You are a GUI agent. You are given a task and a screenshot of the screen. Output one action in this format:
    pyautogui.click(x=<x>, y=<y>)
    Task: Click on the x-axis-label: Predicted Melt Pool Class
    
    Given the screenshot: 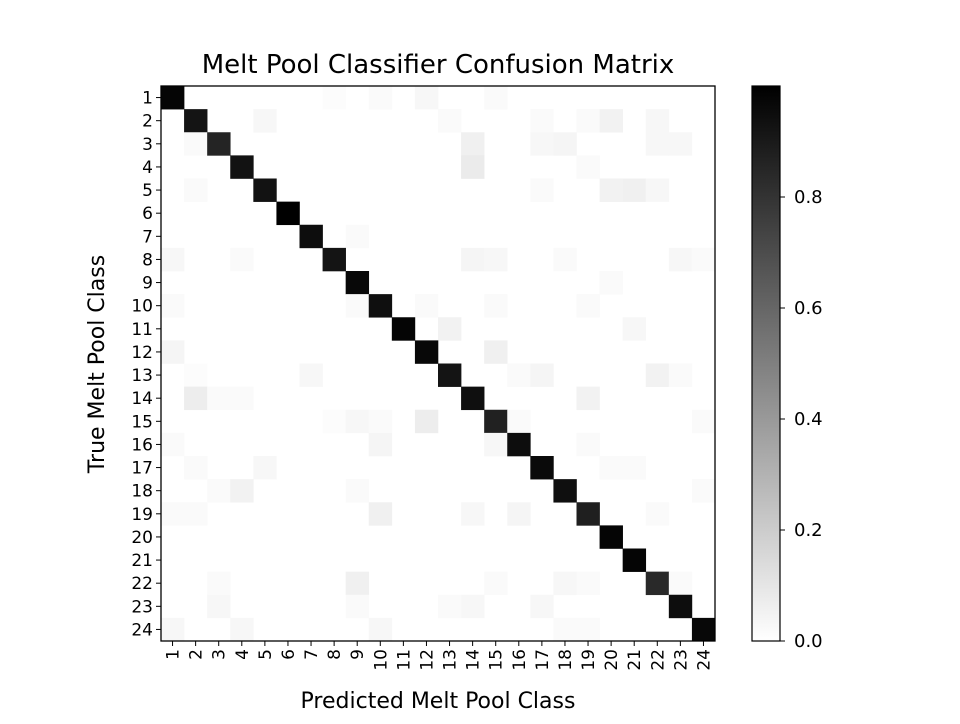 What is the action you would take?
    pyautogui.click(x=438, y=701)
    